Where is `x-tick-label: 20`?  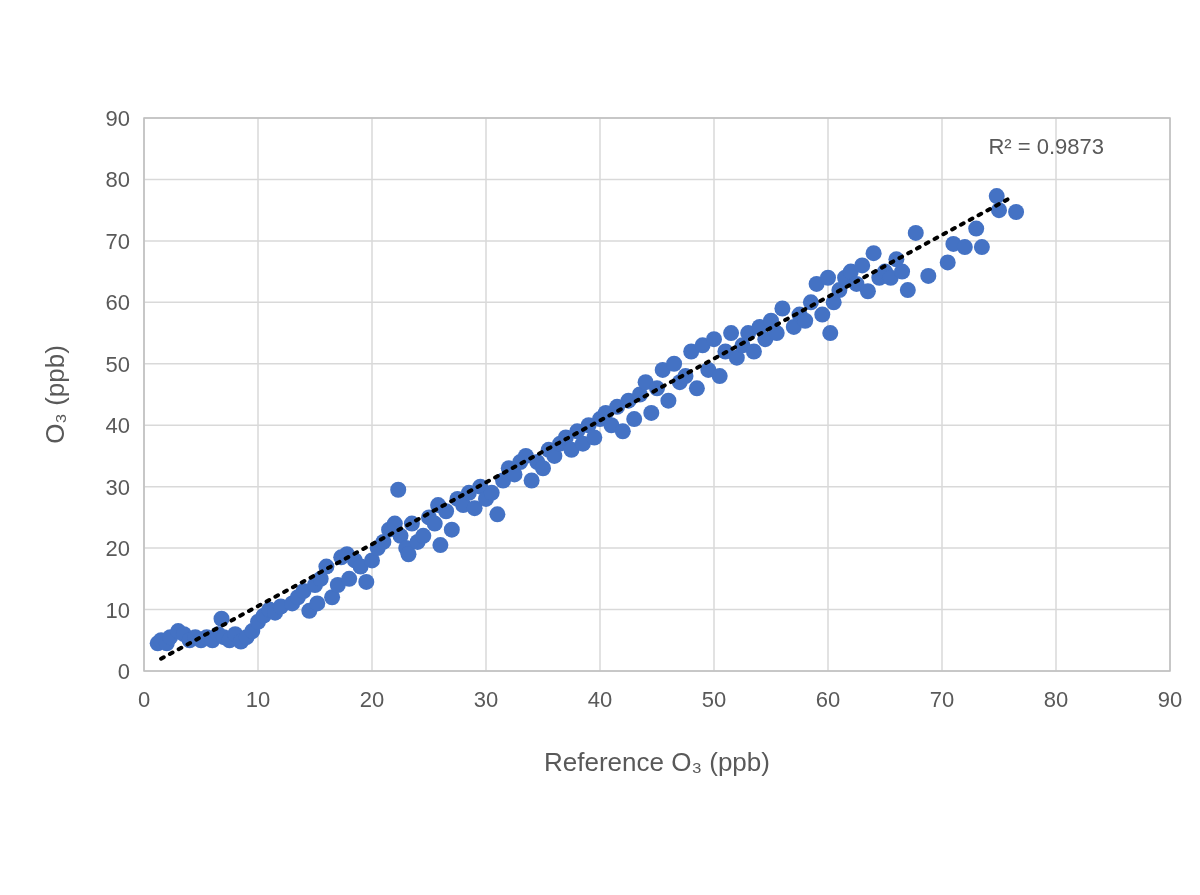 x-tick-label: 20 is located at coordinates (372, 699).